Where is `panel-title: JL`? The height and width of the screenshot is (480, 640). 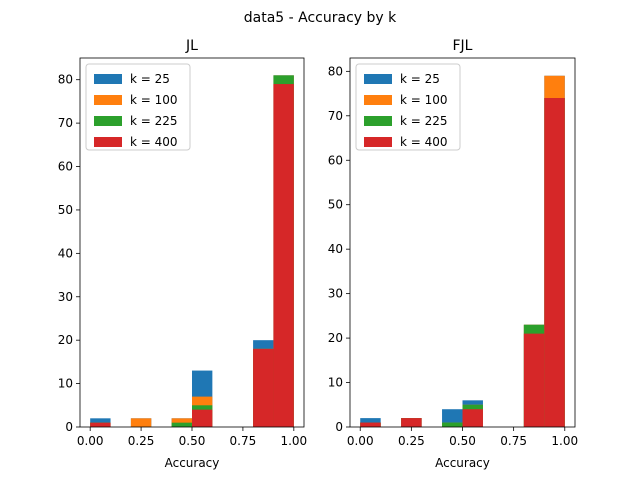 panel-title: JL is located at coordinates (191, 46).